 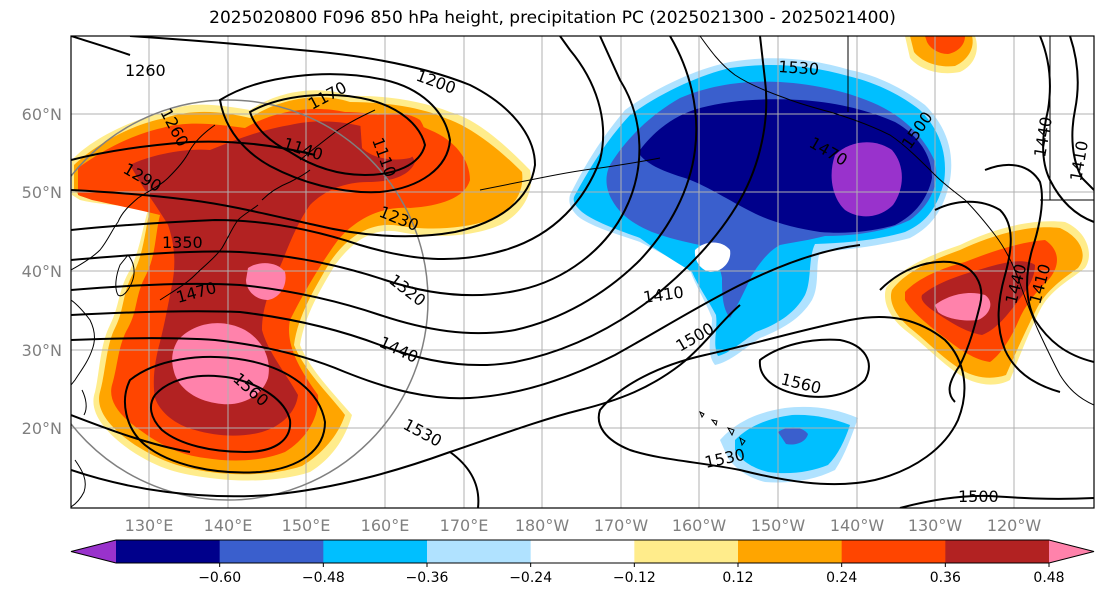 I want to click on precip-anomaly-kamchatka, so click(x=393, y=136).